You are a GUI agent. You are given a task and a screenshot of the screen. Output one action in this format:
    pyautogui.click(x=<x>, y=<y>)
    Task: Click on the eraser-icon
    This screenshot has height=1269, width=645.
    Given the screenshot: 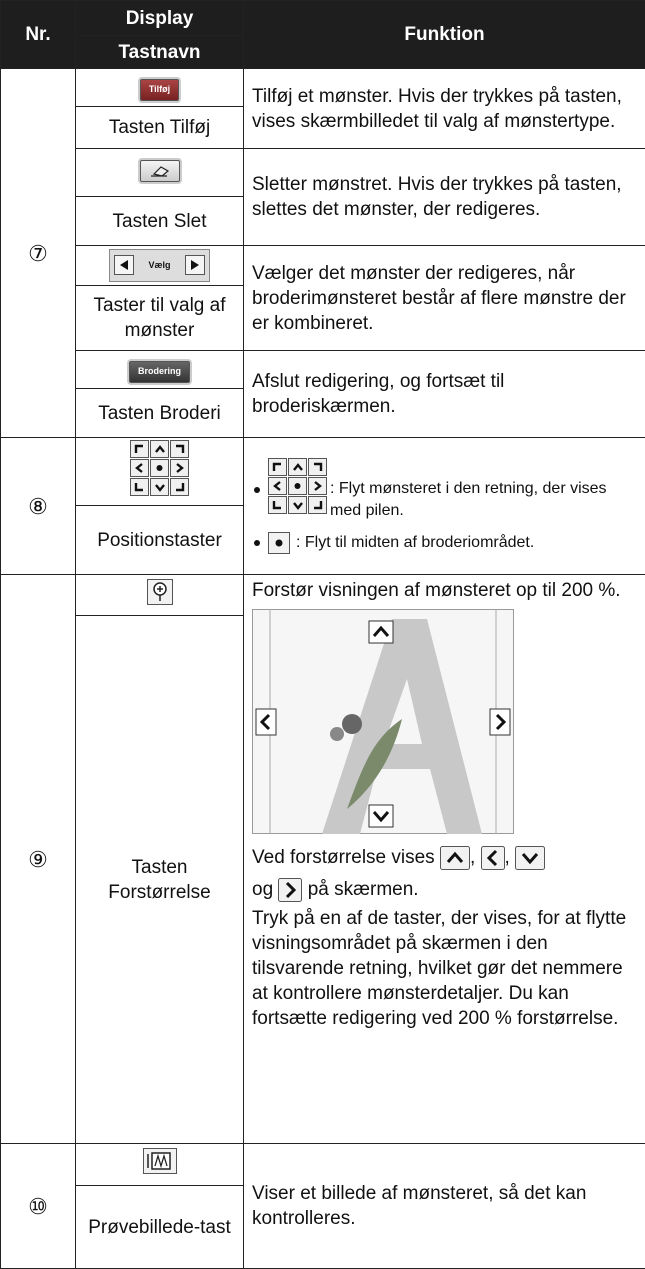 What is the action you would take?
    pyautogui.click(x=160, y=171)
    